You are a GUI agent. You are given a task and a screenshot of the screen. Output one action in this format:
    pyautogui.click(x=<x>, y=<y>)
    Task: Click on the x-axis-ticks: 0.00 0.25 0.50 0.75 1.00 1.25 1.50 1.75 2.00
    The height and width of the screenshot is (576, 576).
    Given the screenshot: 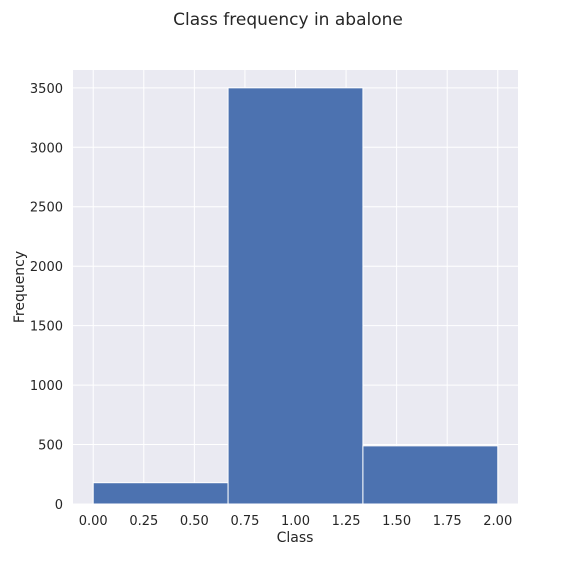 What is the action you would take?
    pyautogui.click(x=295, y=521)
    